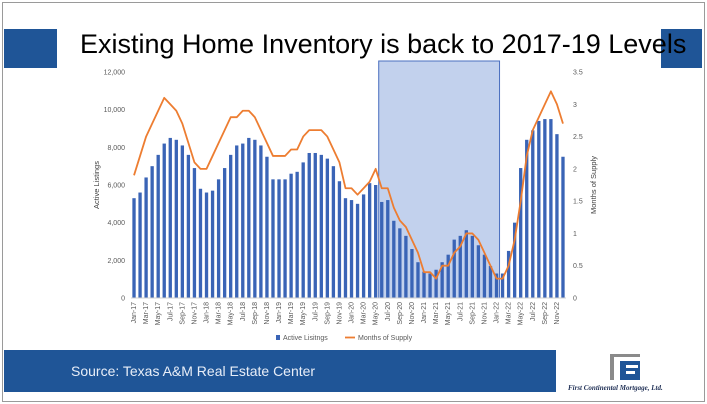  What do you see at coordinates (146, 313) in the screenshot?
I see `x-tick-label: Mar-17` at bounding box center [146, 313].